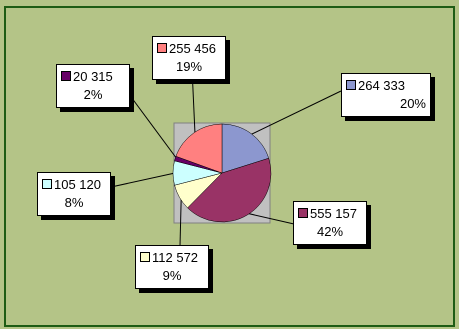  I want to click on slice-1-percent: 20%, so click(412, 103).